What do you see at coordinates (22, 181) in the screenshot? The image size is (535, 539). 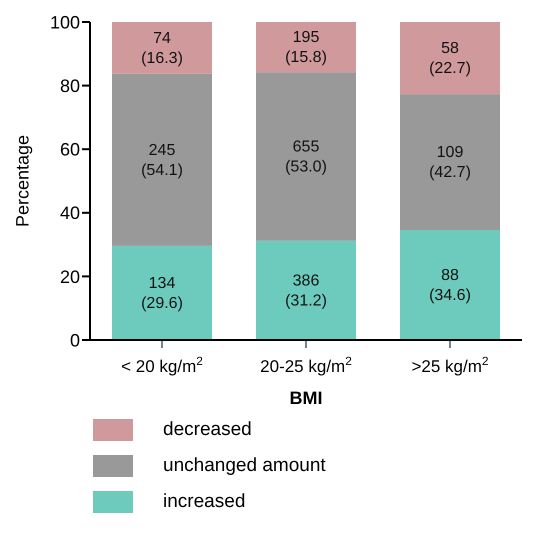 I see `y-axis-title: Percentage` at bounding box center [22, 181].